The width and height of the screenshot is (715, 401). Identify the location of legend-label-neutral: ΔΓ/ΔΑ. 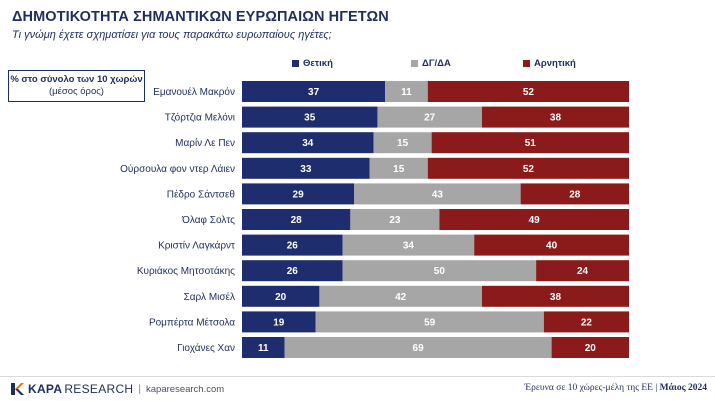
(436, 63).